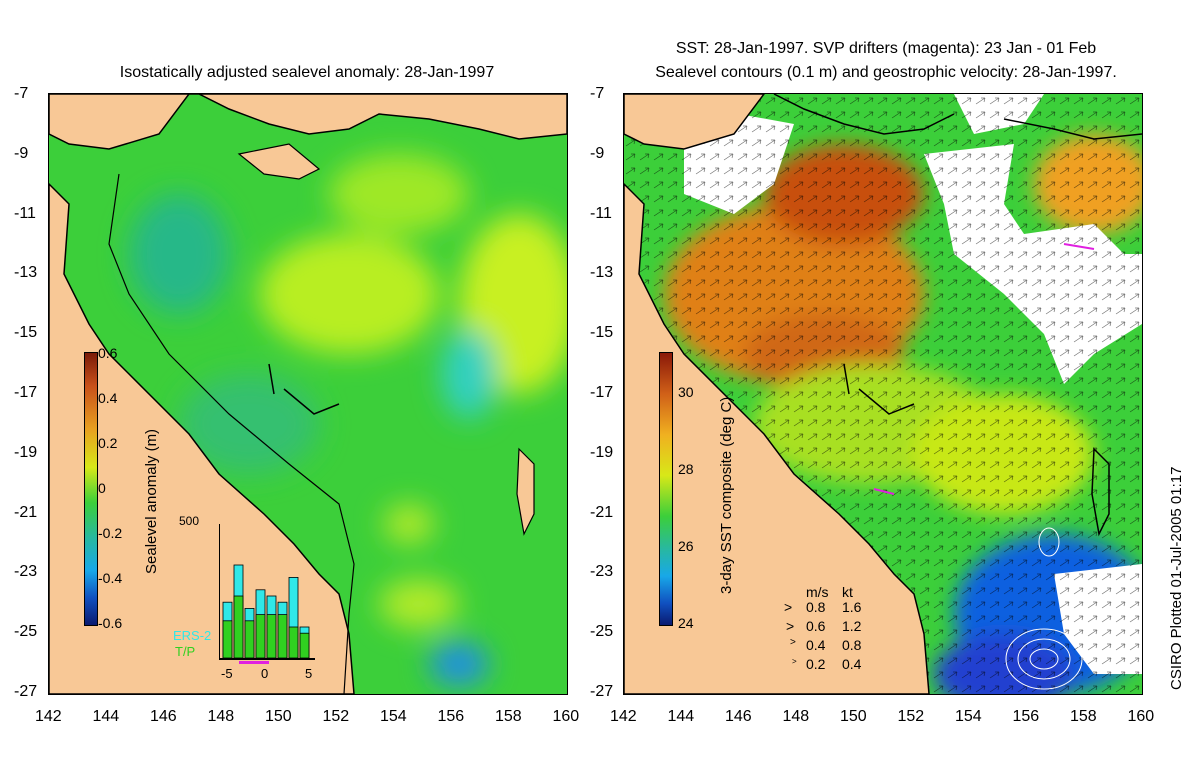  What do you see at coordinates (227, 673) in the screenshot?
I see `hist-xtick: -5` at bounding box center [227, 673].